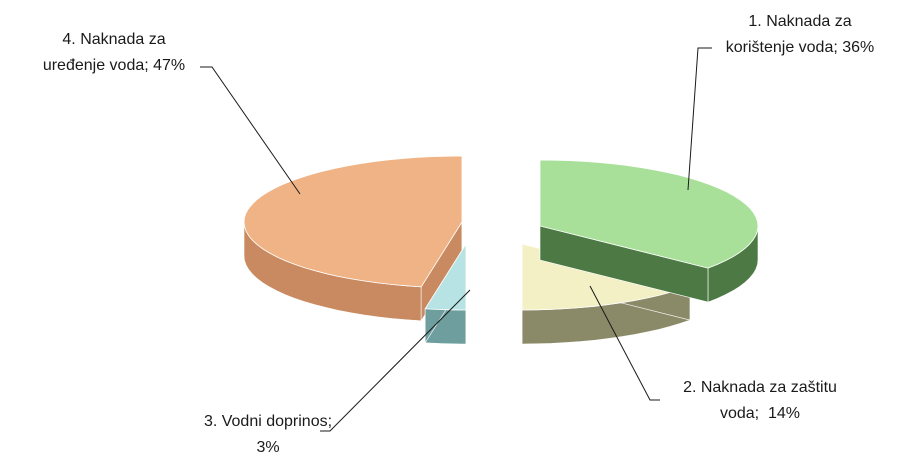 Image resolution: width=918 pixels, height=454 pixels. Describe the element at coordinates (760, 413) in the screenshot. I see `slice-label-2-line-2: voda; 14%` at that location.